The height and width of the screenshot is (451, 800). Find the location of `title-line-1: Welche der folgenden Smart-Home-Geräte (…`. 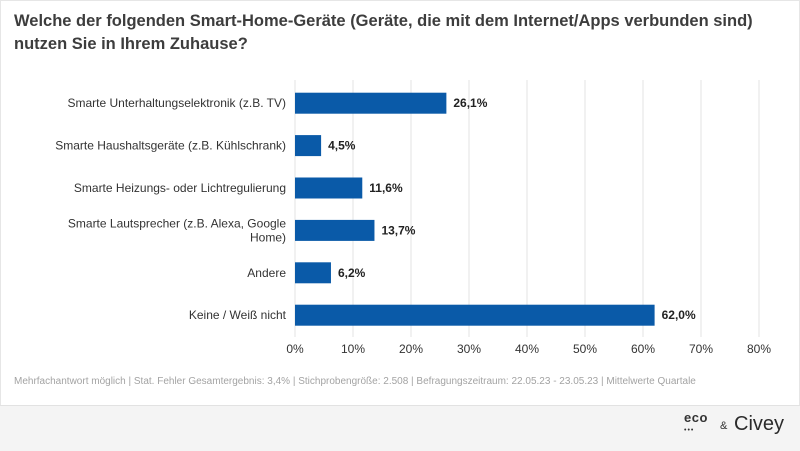

title-line-1: Welche der folgenden Smart-Home-Geräte (… is located at coordinates (383, 21).